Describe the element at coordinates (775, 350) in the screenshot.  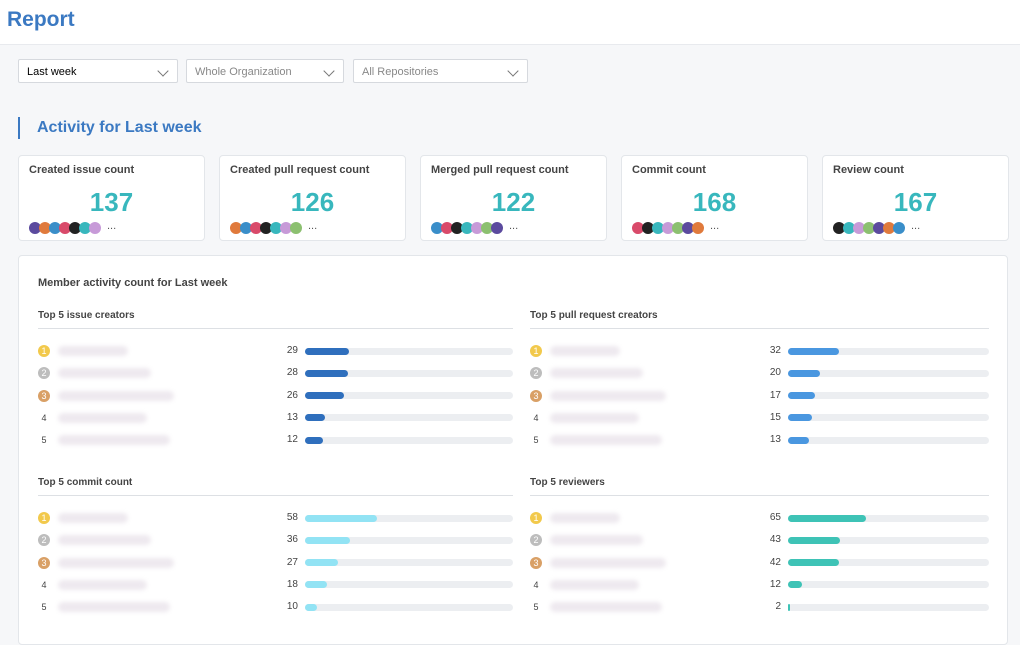
I see `count-label: 32` at that location.